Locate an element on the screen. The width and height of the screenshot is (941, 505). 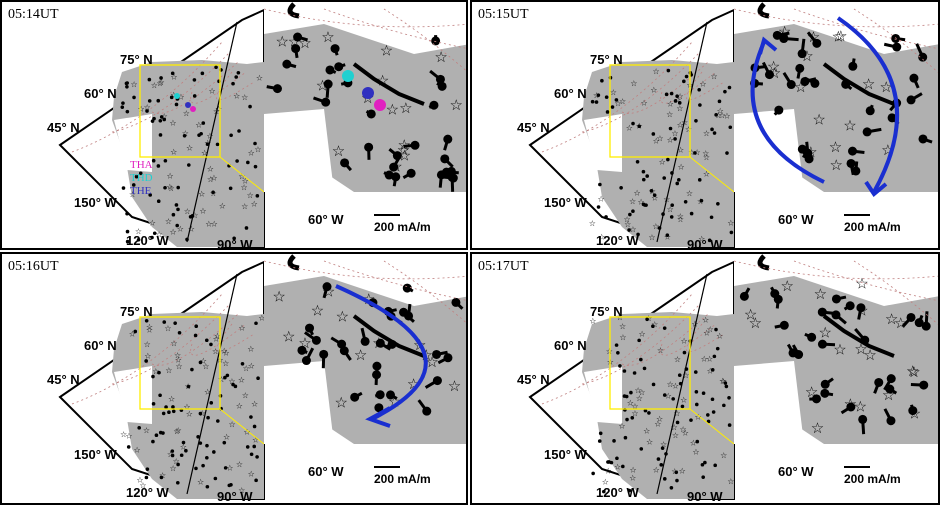
label-lat-60: 60° N is located at coordinates (570, 93).